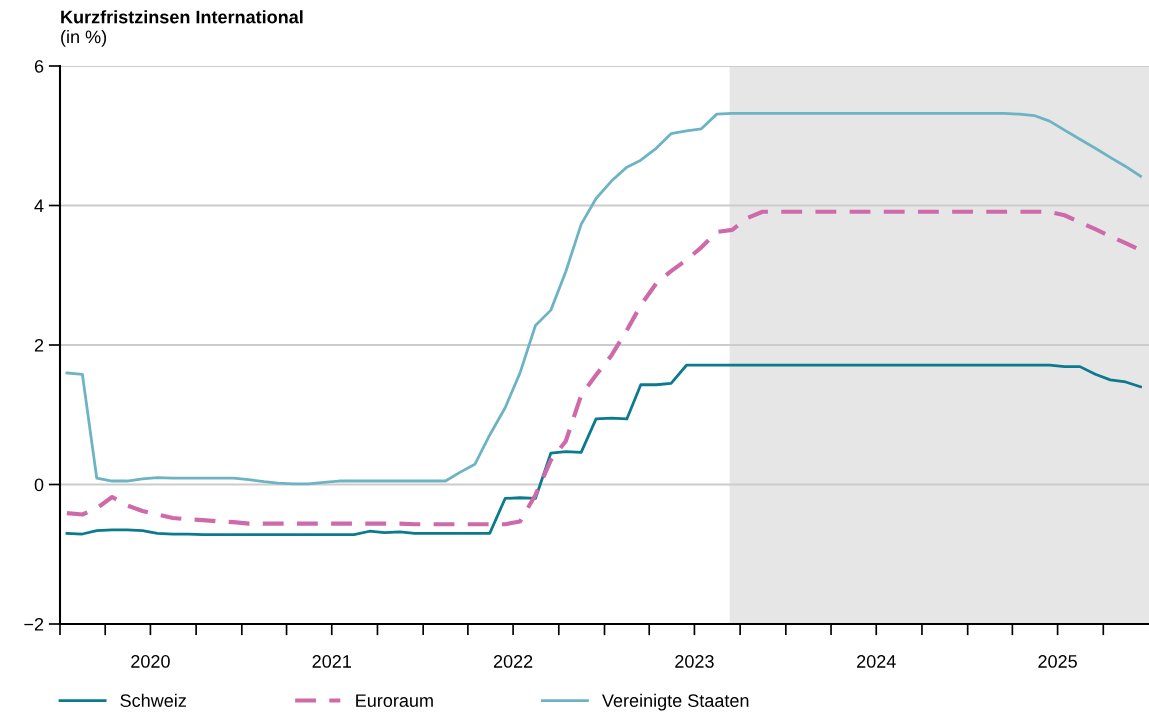 The image size is (1149, 718). I want to click on y-tick-label: −2, so click(34, 624).